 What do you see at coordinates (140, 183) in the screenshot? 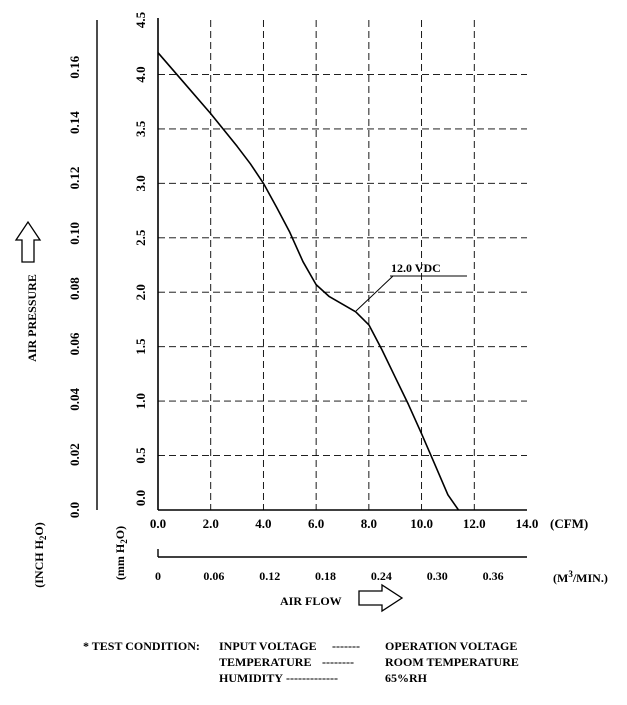
I see `y-tick-label-mm: 3.0` at bounding box center [140, 183].